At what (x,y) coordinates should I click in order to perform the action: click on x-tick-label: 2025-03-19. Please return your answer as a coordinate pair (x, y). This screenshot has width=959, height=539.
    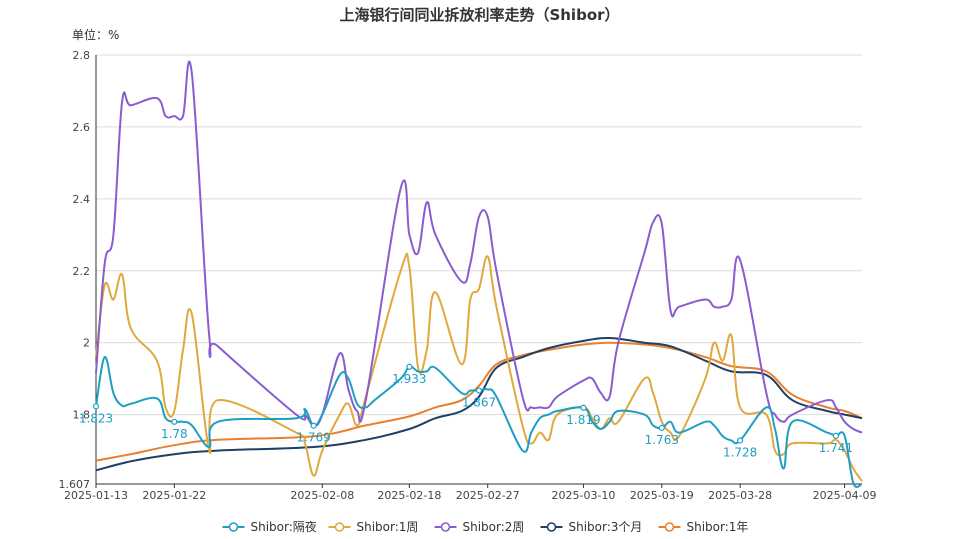
    Looking at the image, I should click on (662, 495).